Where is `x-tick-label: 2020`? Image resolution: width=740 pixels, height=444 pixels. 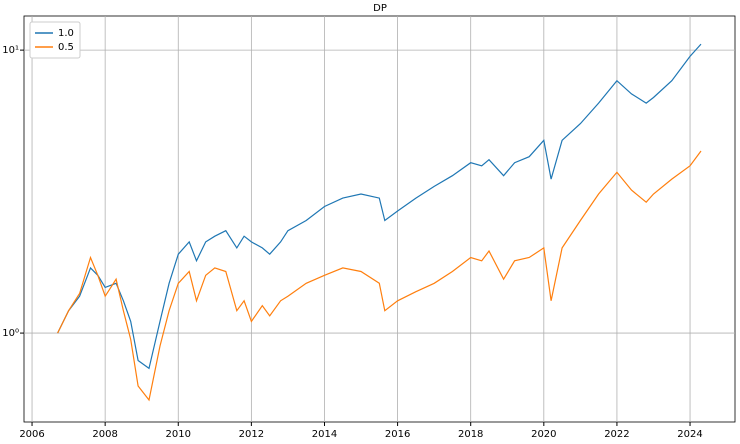
x-tick-label: 2020 is located at coordinates (543, 434).